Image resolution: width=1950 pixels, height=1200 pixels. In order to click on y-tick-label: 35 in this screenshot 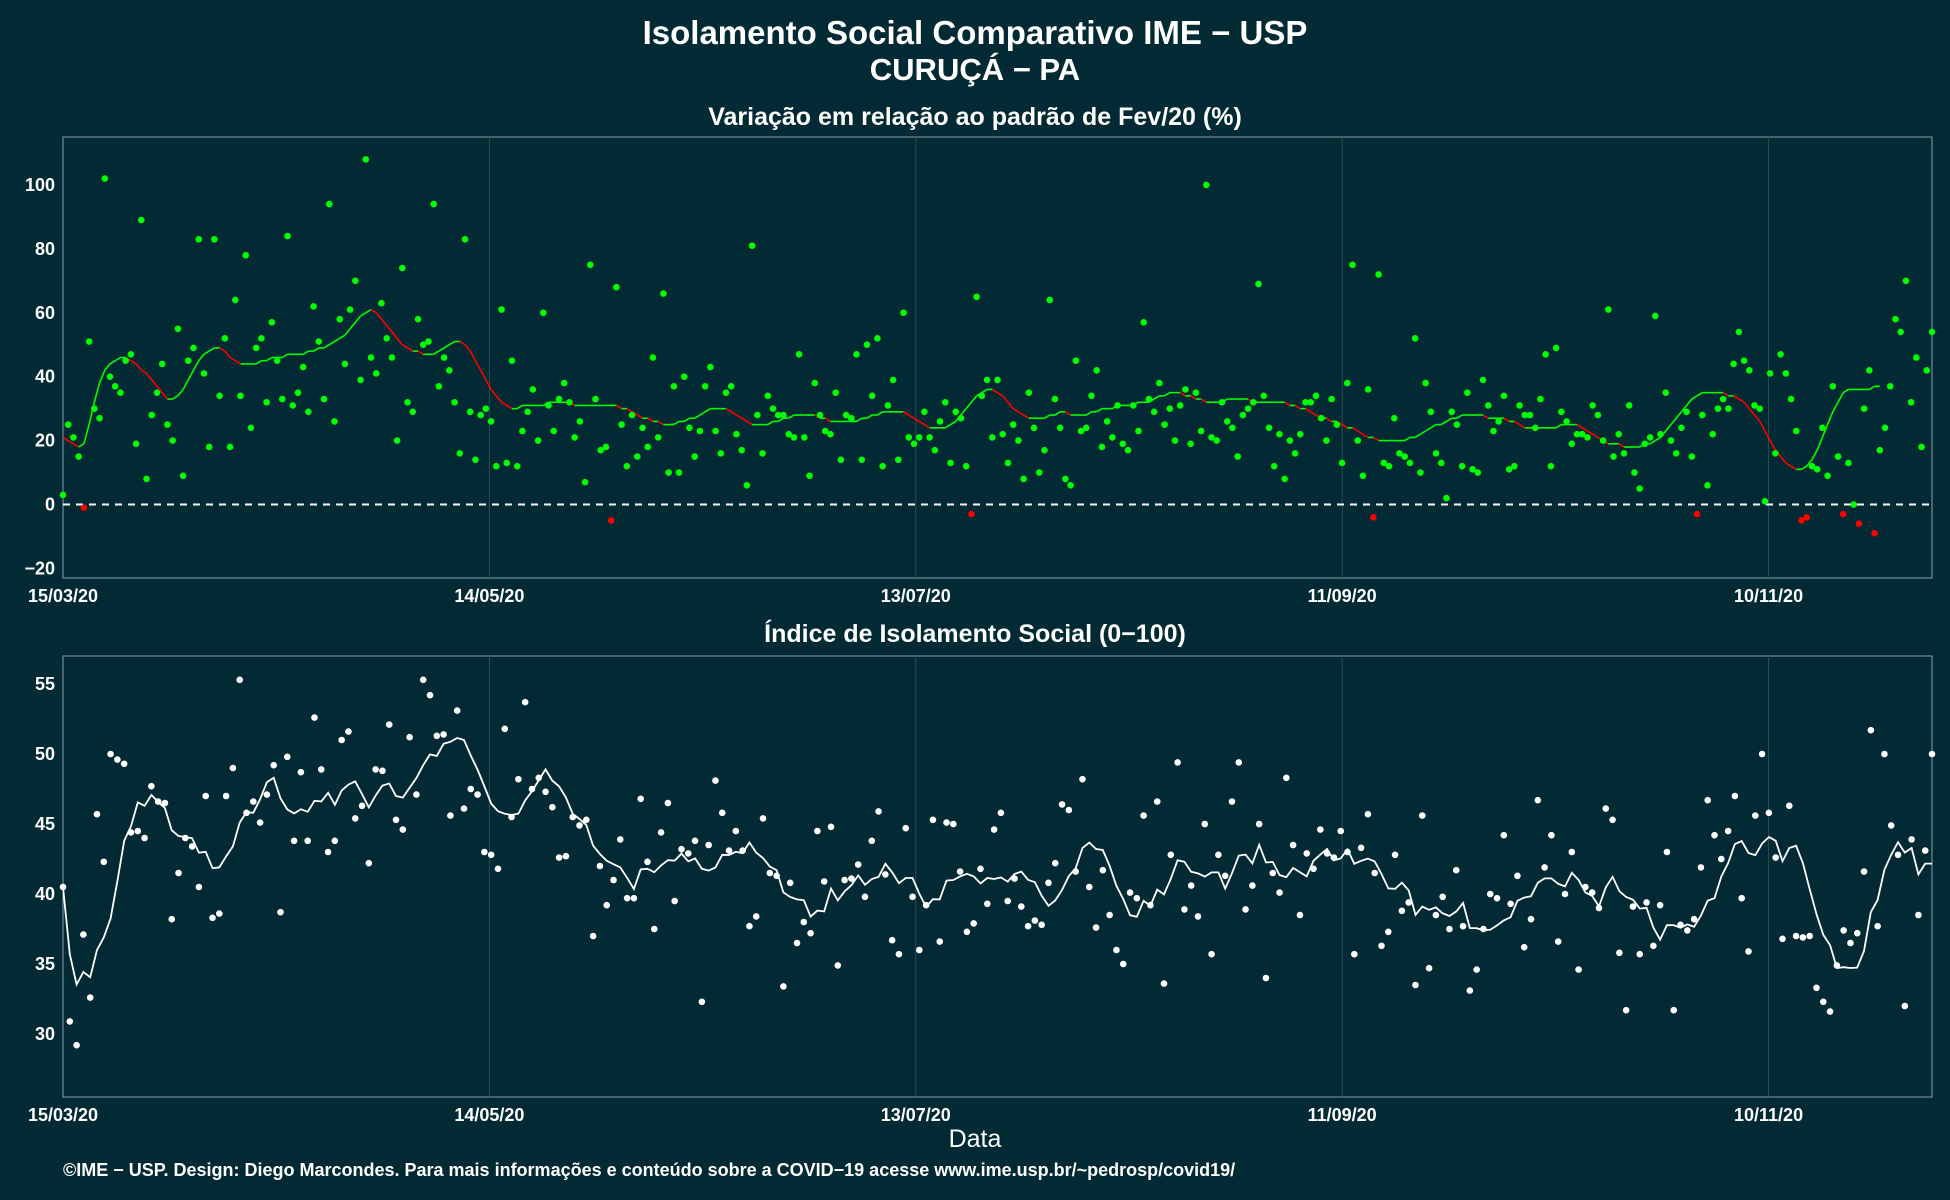, I will do `click(45, 964)`.